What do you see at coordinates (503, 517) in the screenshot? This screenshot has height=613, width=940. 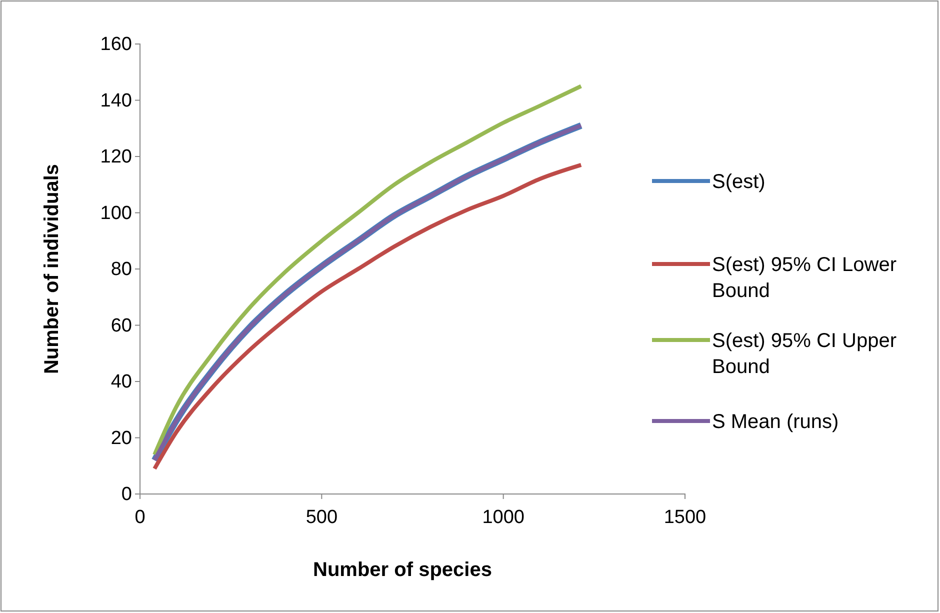 I see `x-tick-label: 1000` at bounding box center [503, 517].